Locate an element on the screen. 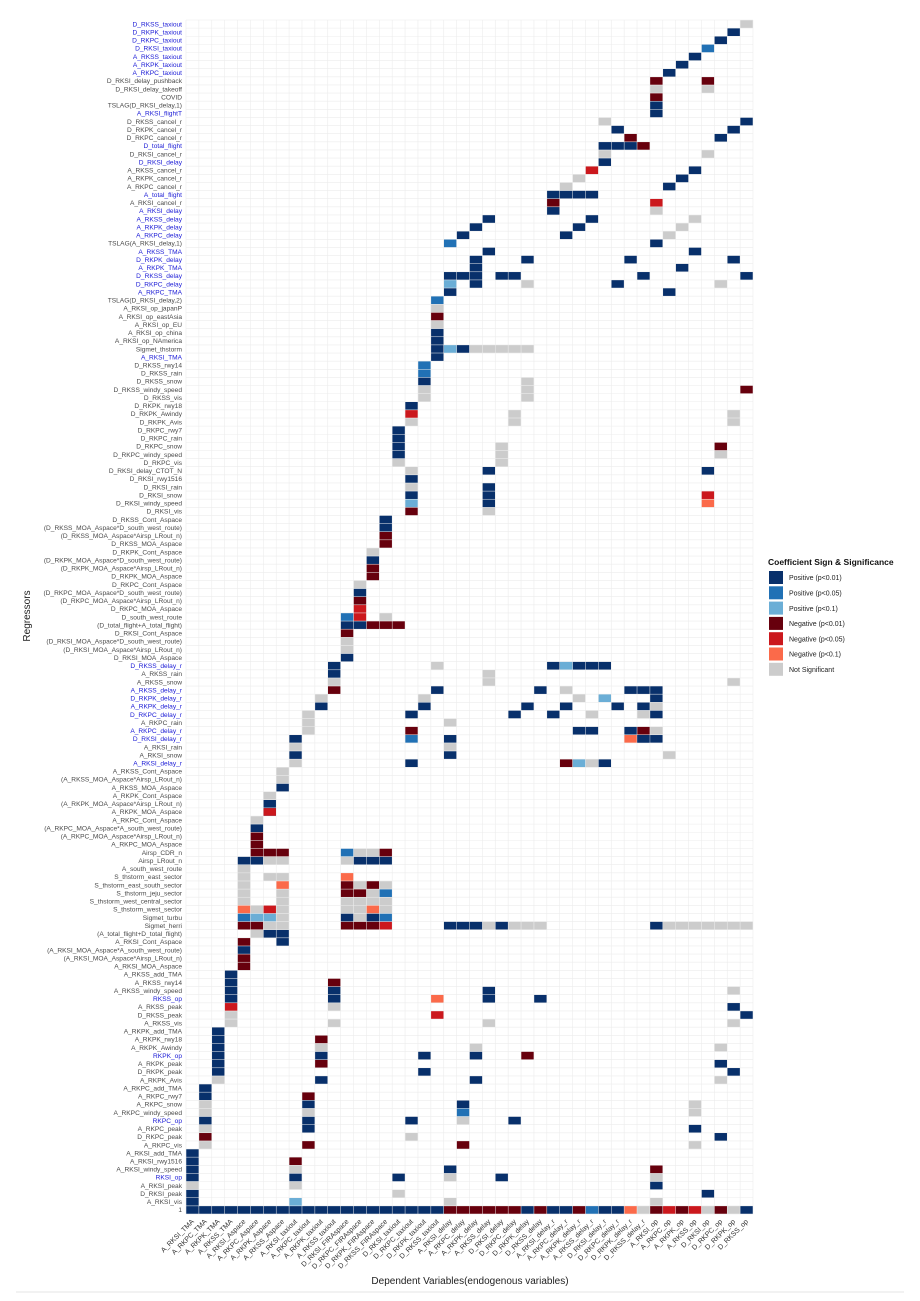 This screenshot has height=1301, width=920. y-tick-label: D_RKPK_taxiout is located at coordinates (158, 32).